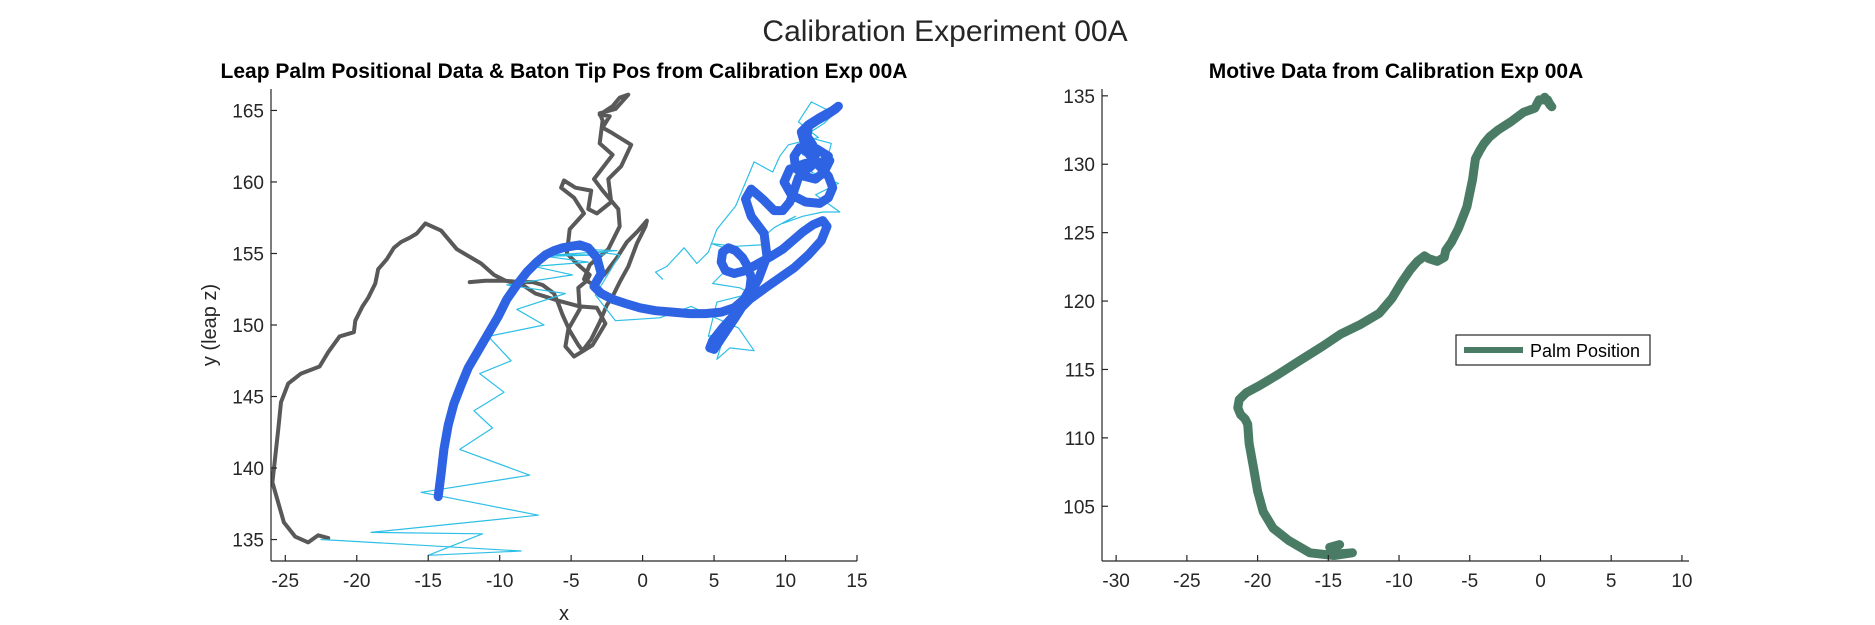  I want to click on x-tick-label: -30, so click(1115, 581).